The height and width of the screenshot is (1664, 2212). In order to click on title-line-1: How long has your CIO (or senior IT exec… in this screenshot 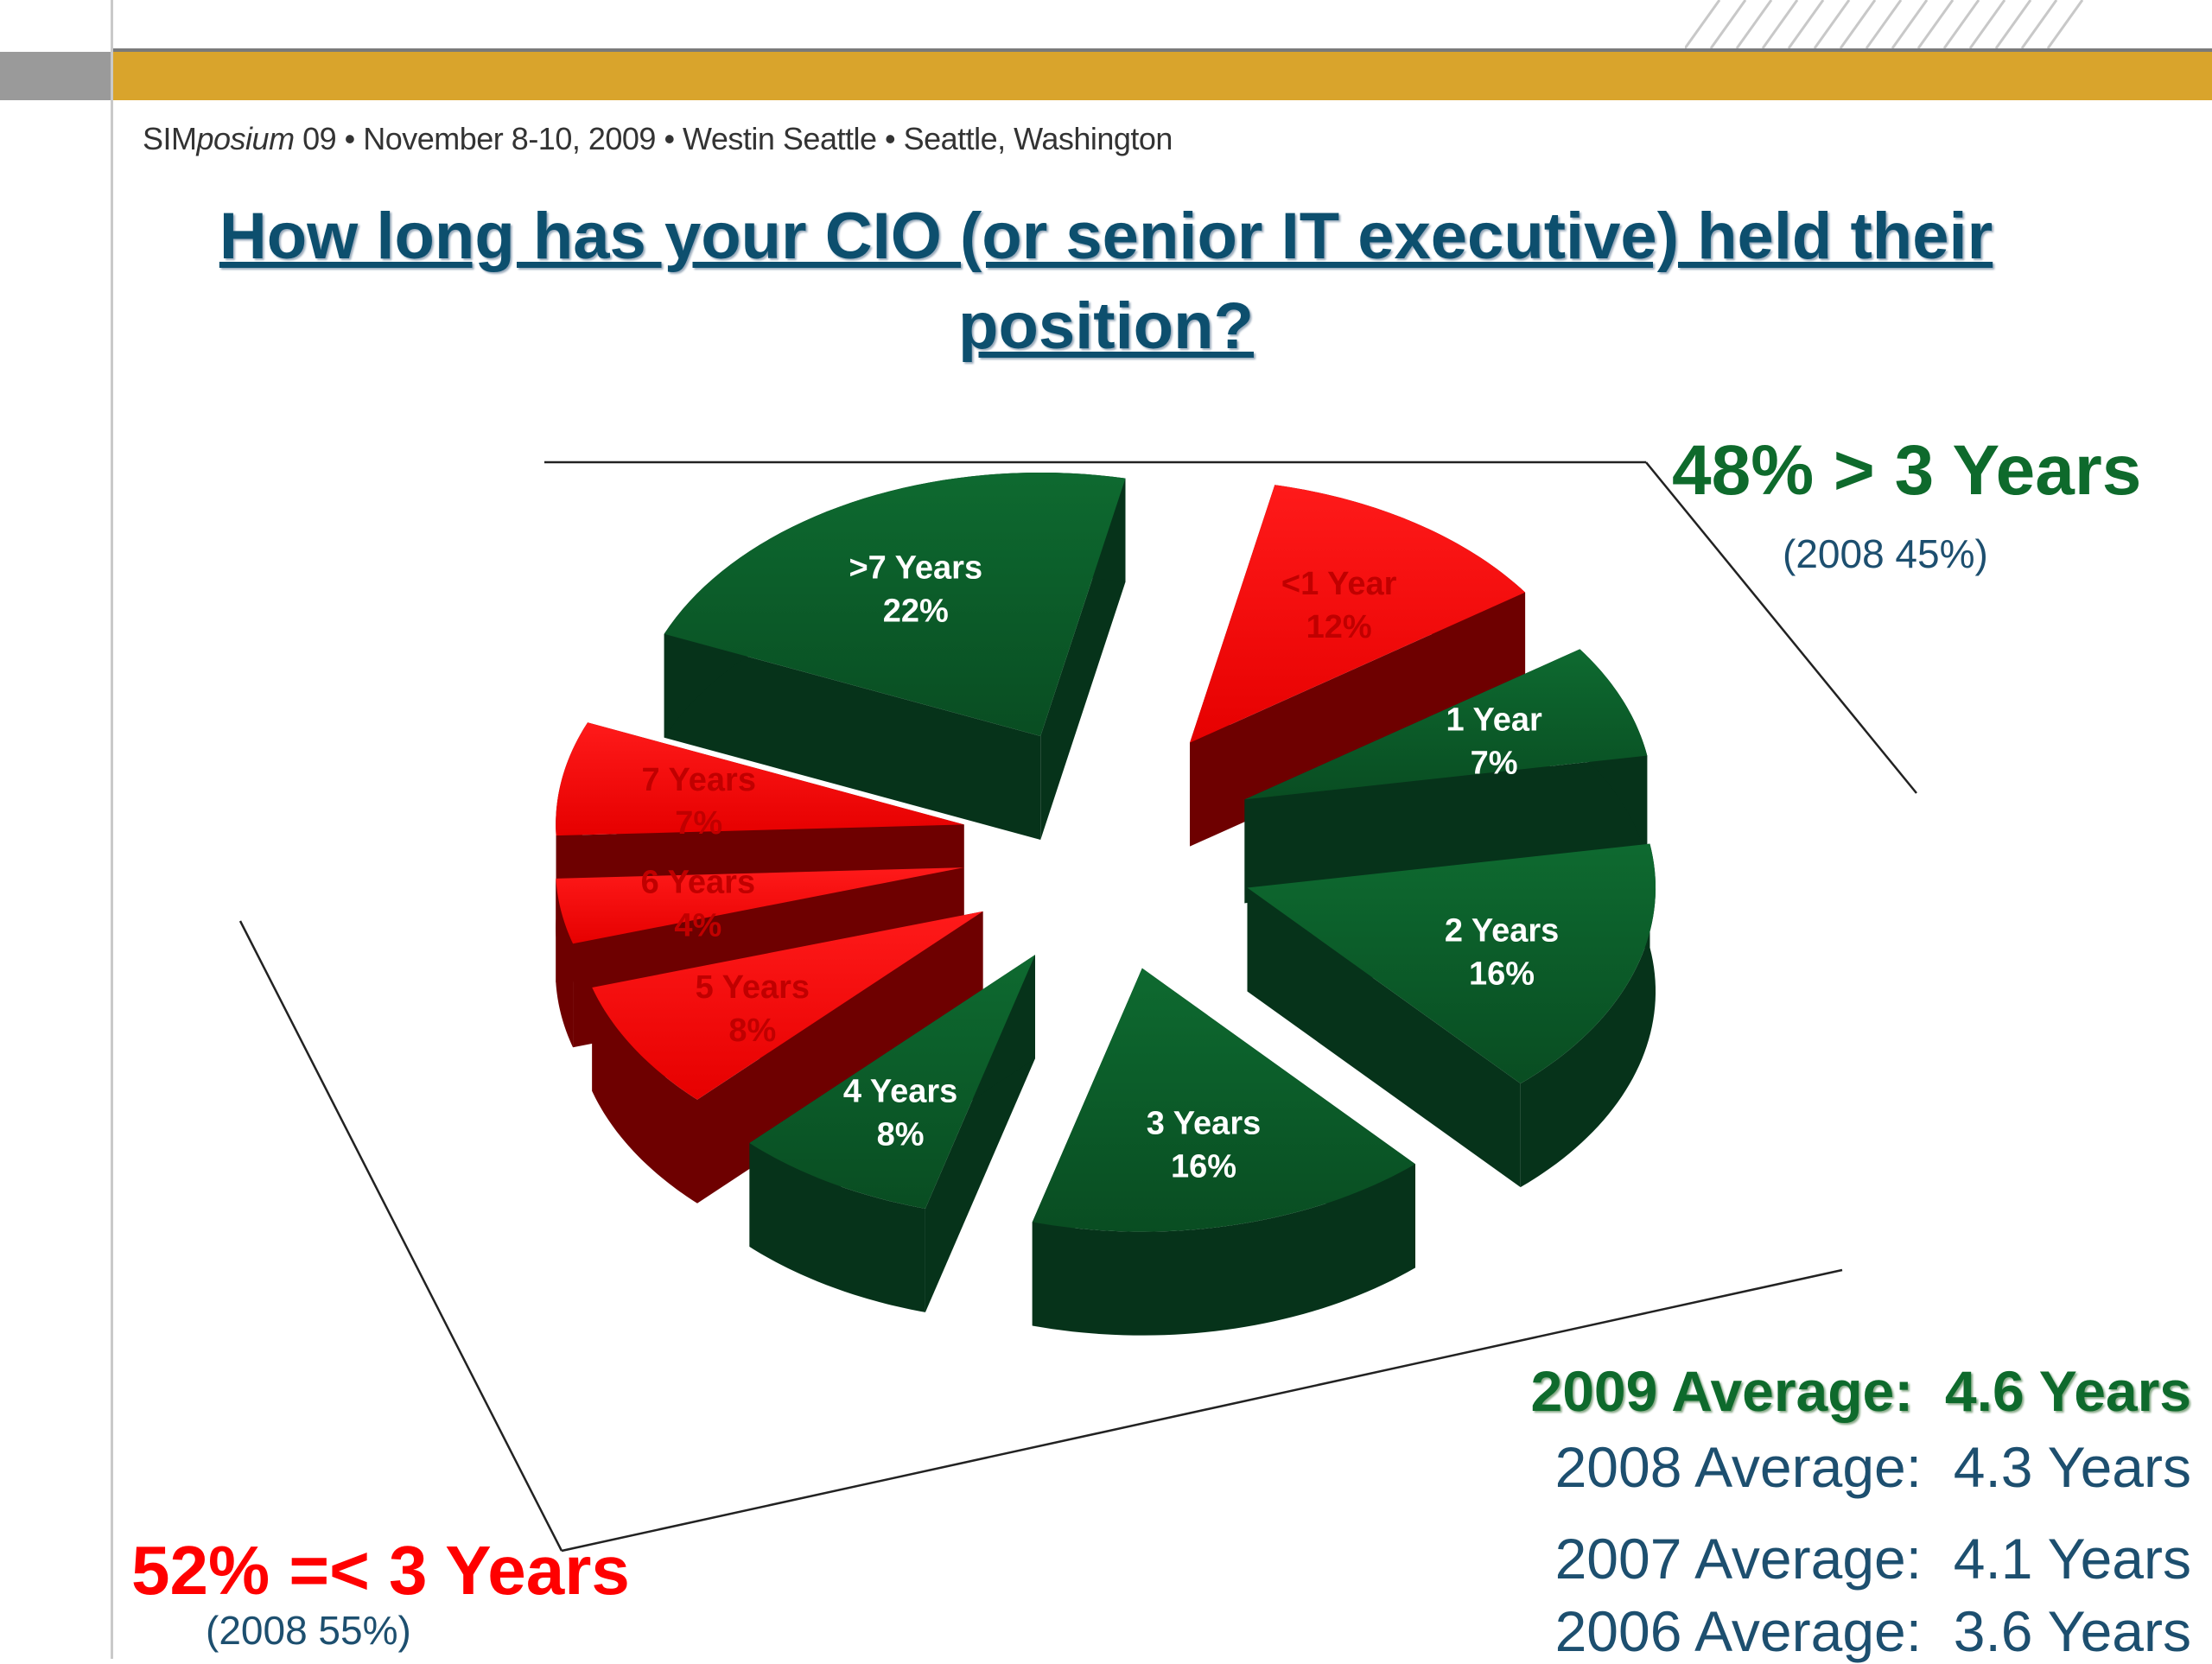, I will do `click(1106, 236)`.